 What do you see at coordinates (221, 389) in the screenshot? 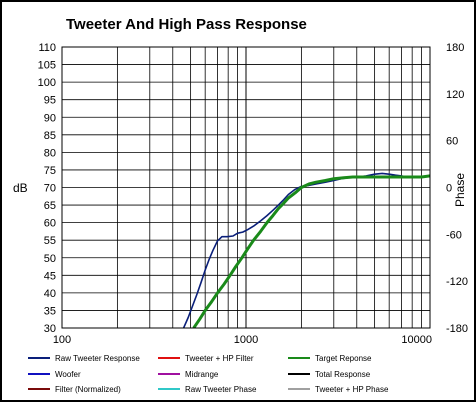
I see `legend-label: Raw Tweeter Phase` at bounding box center [221, 389].